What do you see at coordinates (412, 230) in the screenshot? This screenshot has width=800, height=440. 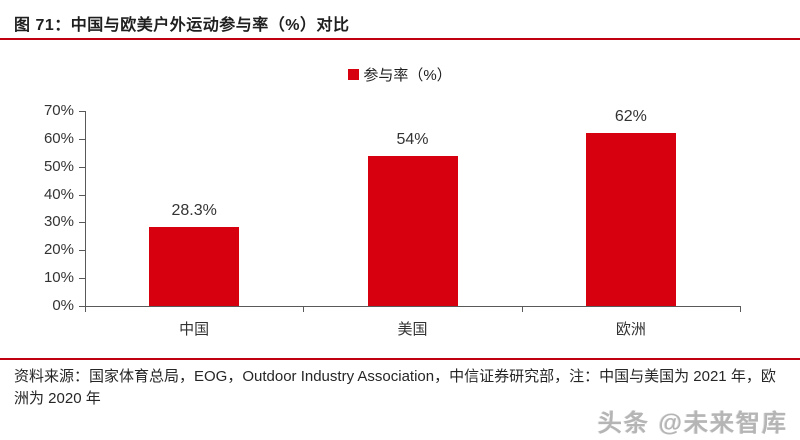 I see `bar-美国` at bounding box center [412, 230].